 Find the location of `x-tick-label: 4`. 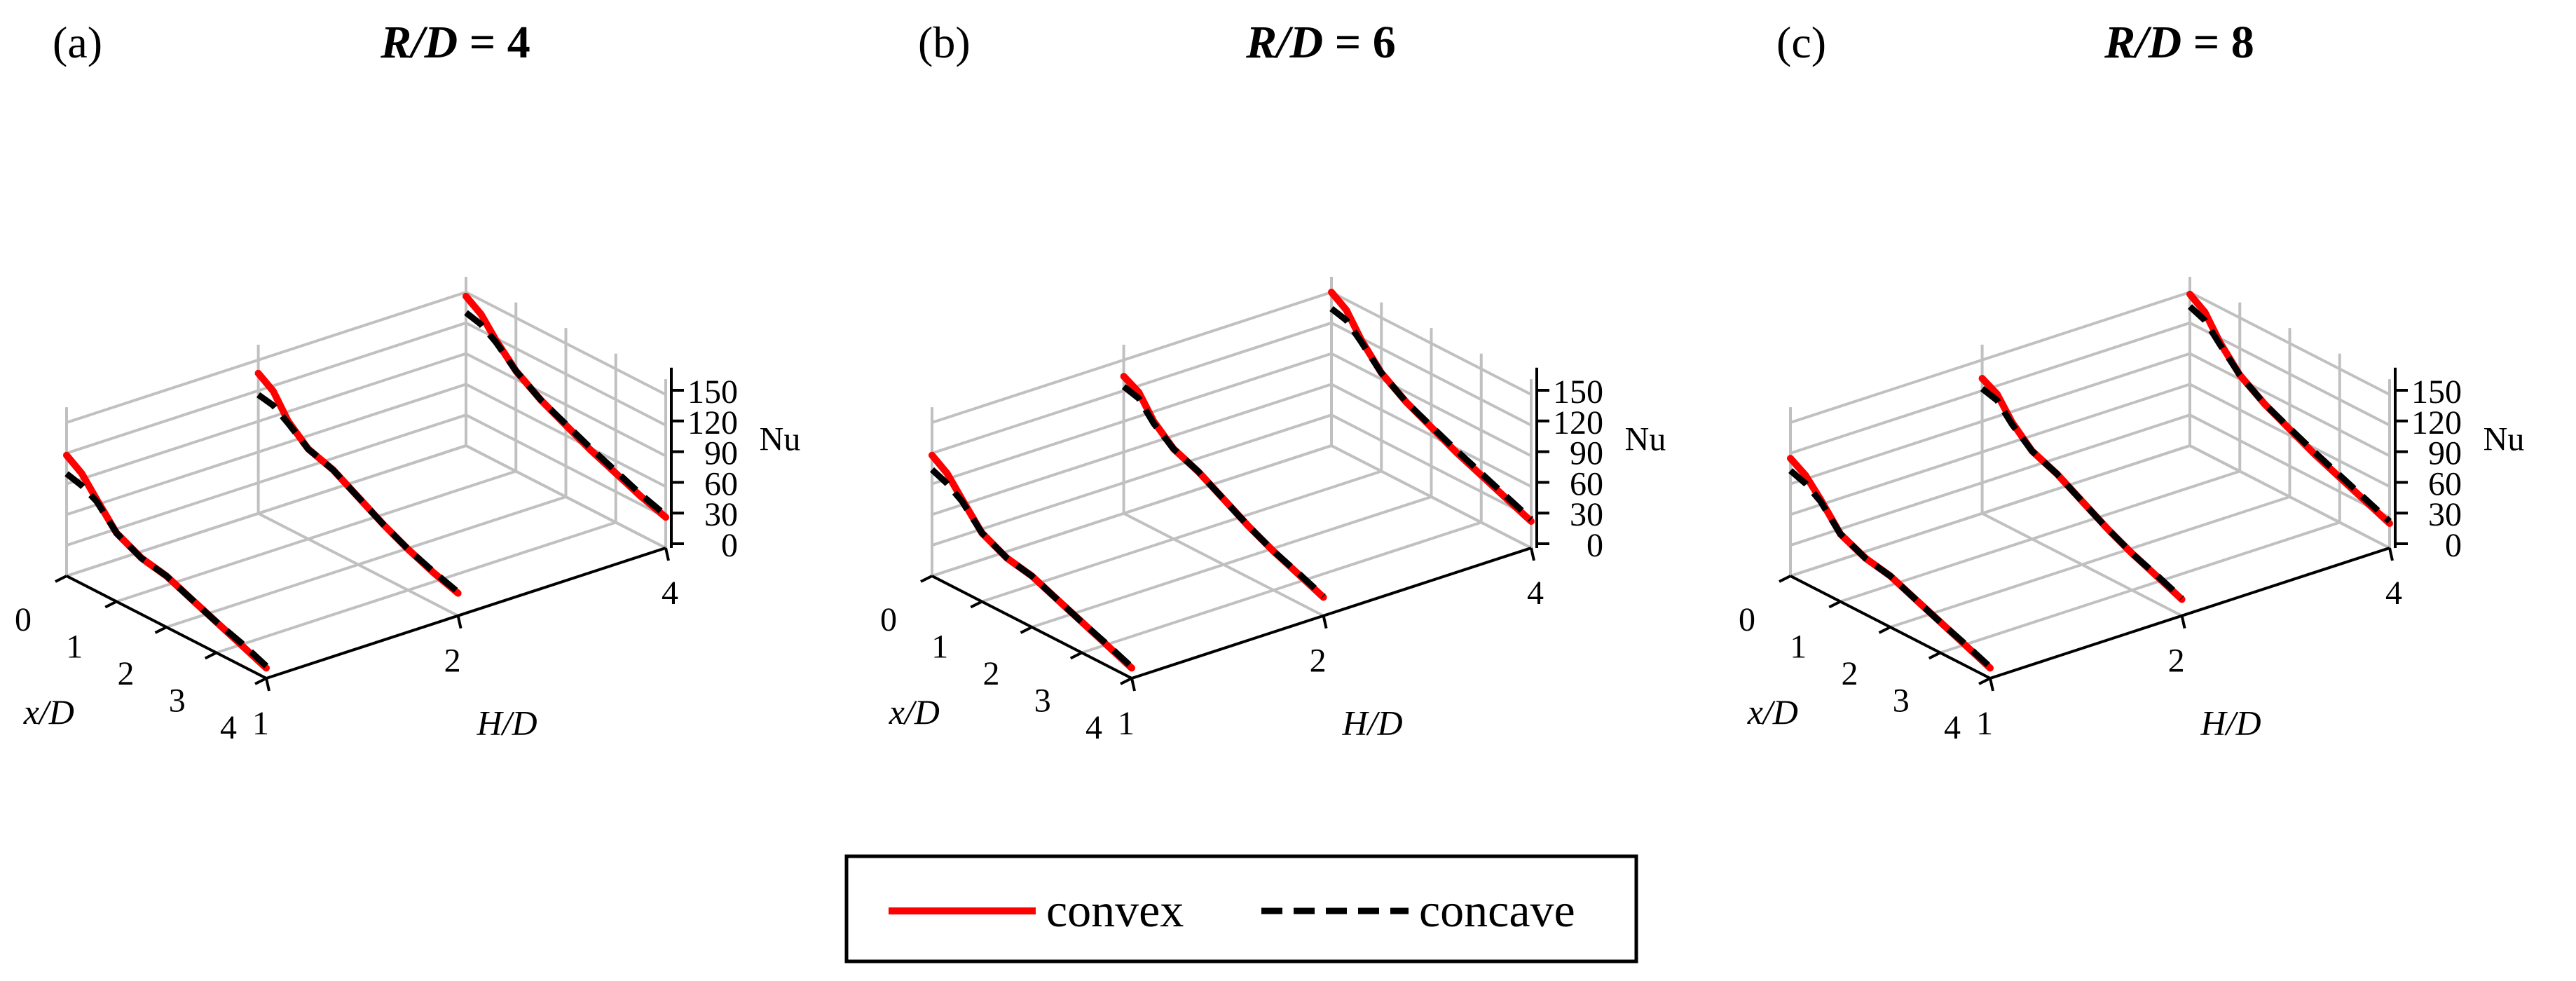

x-tick-label: 4 is located at coordinates (228, 727).